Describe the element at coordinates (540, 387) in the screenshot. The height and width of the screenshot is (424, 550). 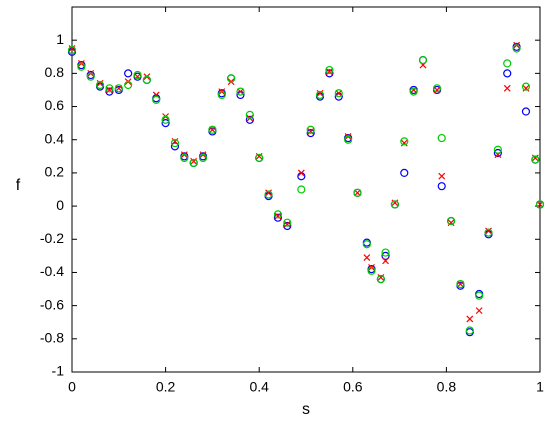
I see `x-tick-label: 1` at that location.